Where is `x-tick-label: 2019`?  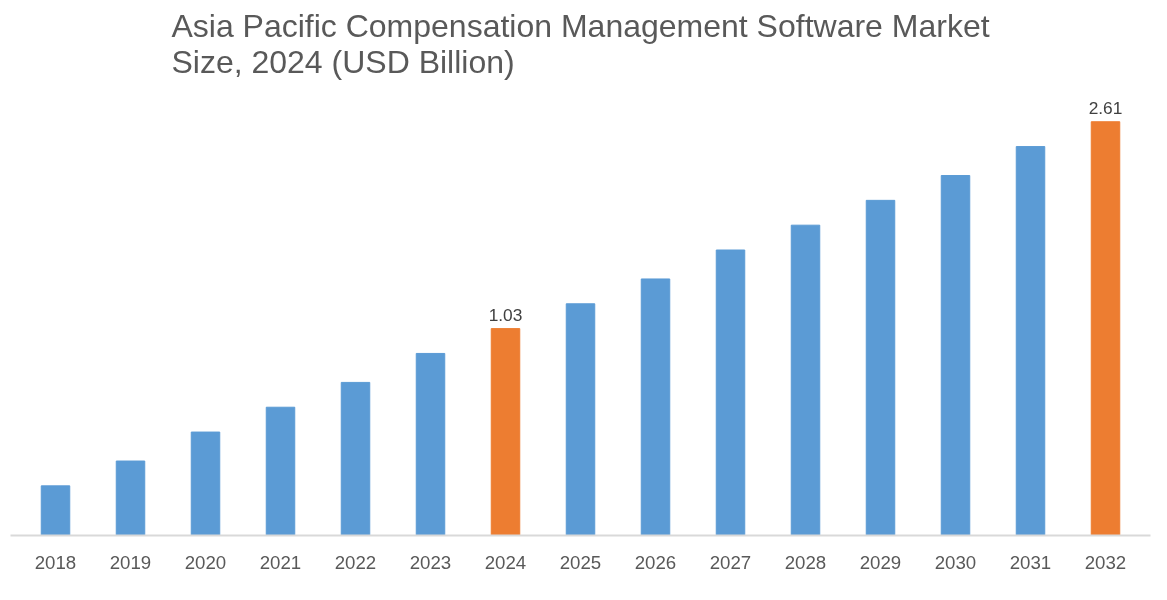 x-tick-label: 2019 is located at coordinates (130, 562).